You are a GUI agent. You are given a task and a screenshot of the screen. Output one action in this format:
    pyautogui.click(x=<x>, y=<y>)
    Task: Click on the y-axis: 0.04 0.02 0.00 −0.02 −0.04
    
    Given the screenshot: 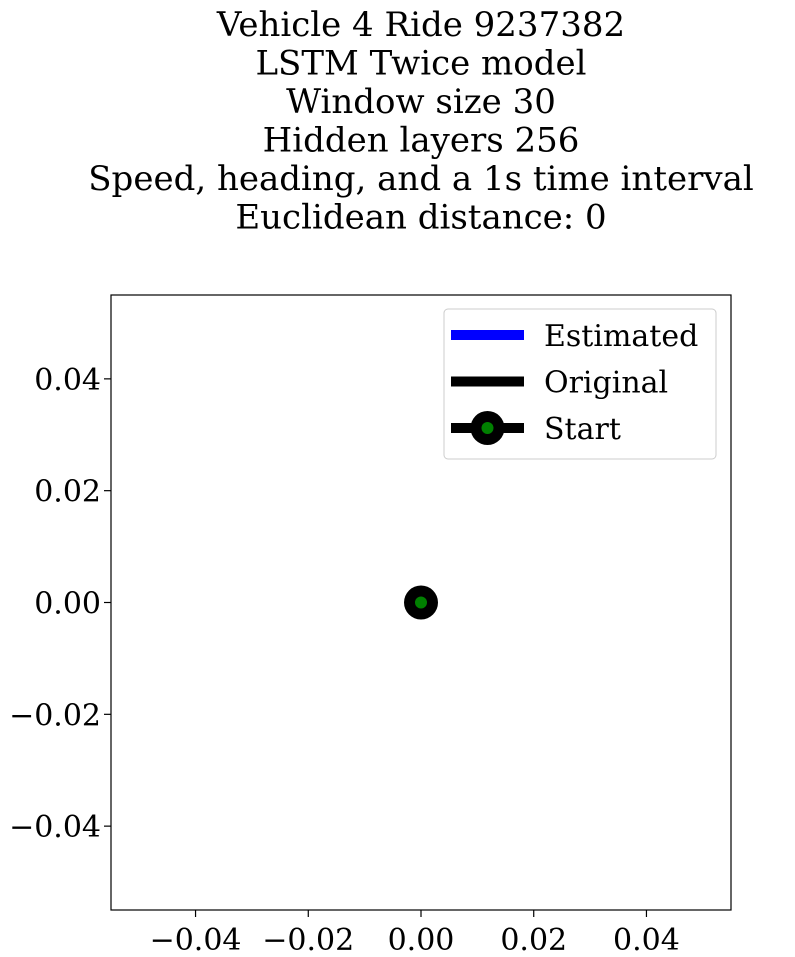 What is the action you would take?
    pyautogui.click(x=60, y=604)
    